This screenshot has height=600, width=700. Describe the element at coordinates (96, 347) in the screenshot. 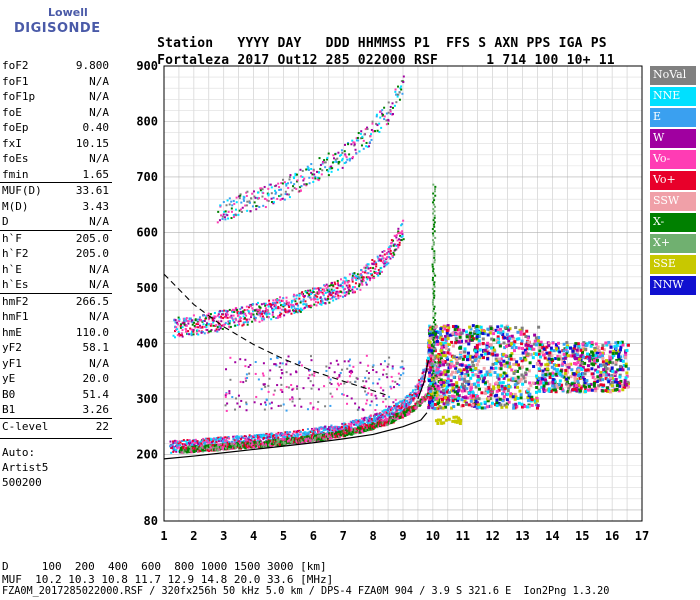

I see `param-value: 58.1` at that location.